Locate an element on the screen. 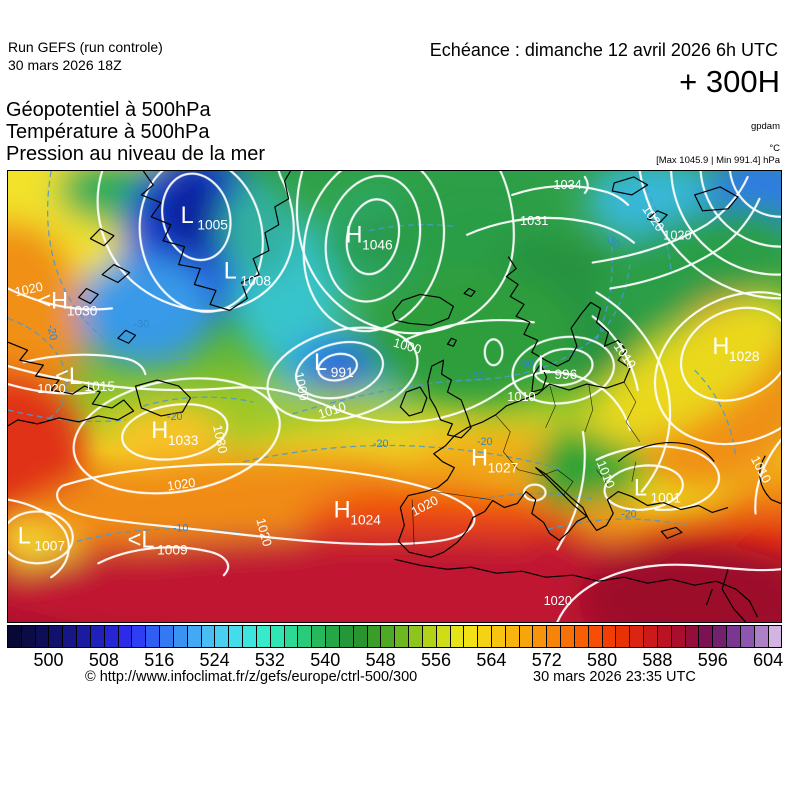 The image size is (788, 789). isobar-label: 1030 is located at coordinates (220, 438).